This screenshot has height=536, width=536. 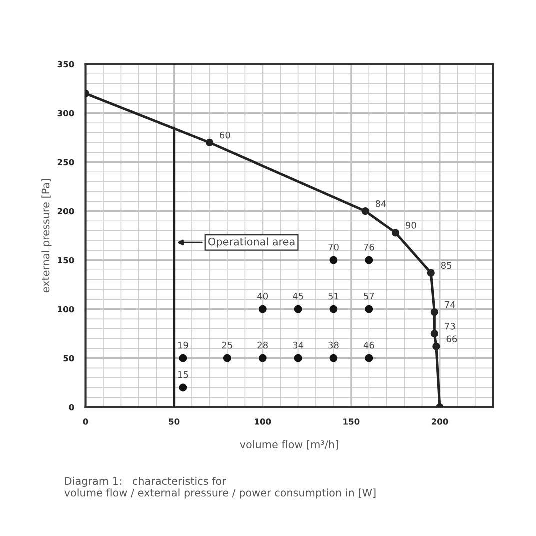 I want to click on annotation: 66, so click(x=452, y=339).